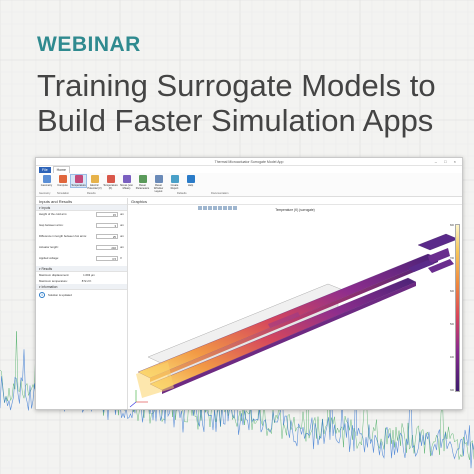 This screenshot has width=474, height=474. What do you see at coordinates (46, 185) in the screenshot?
I see `ribbon-button-label: Geometry` at bounding box center [46, 185].